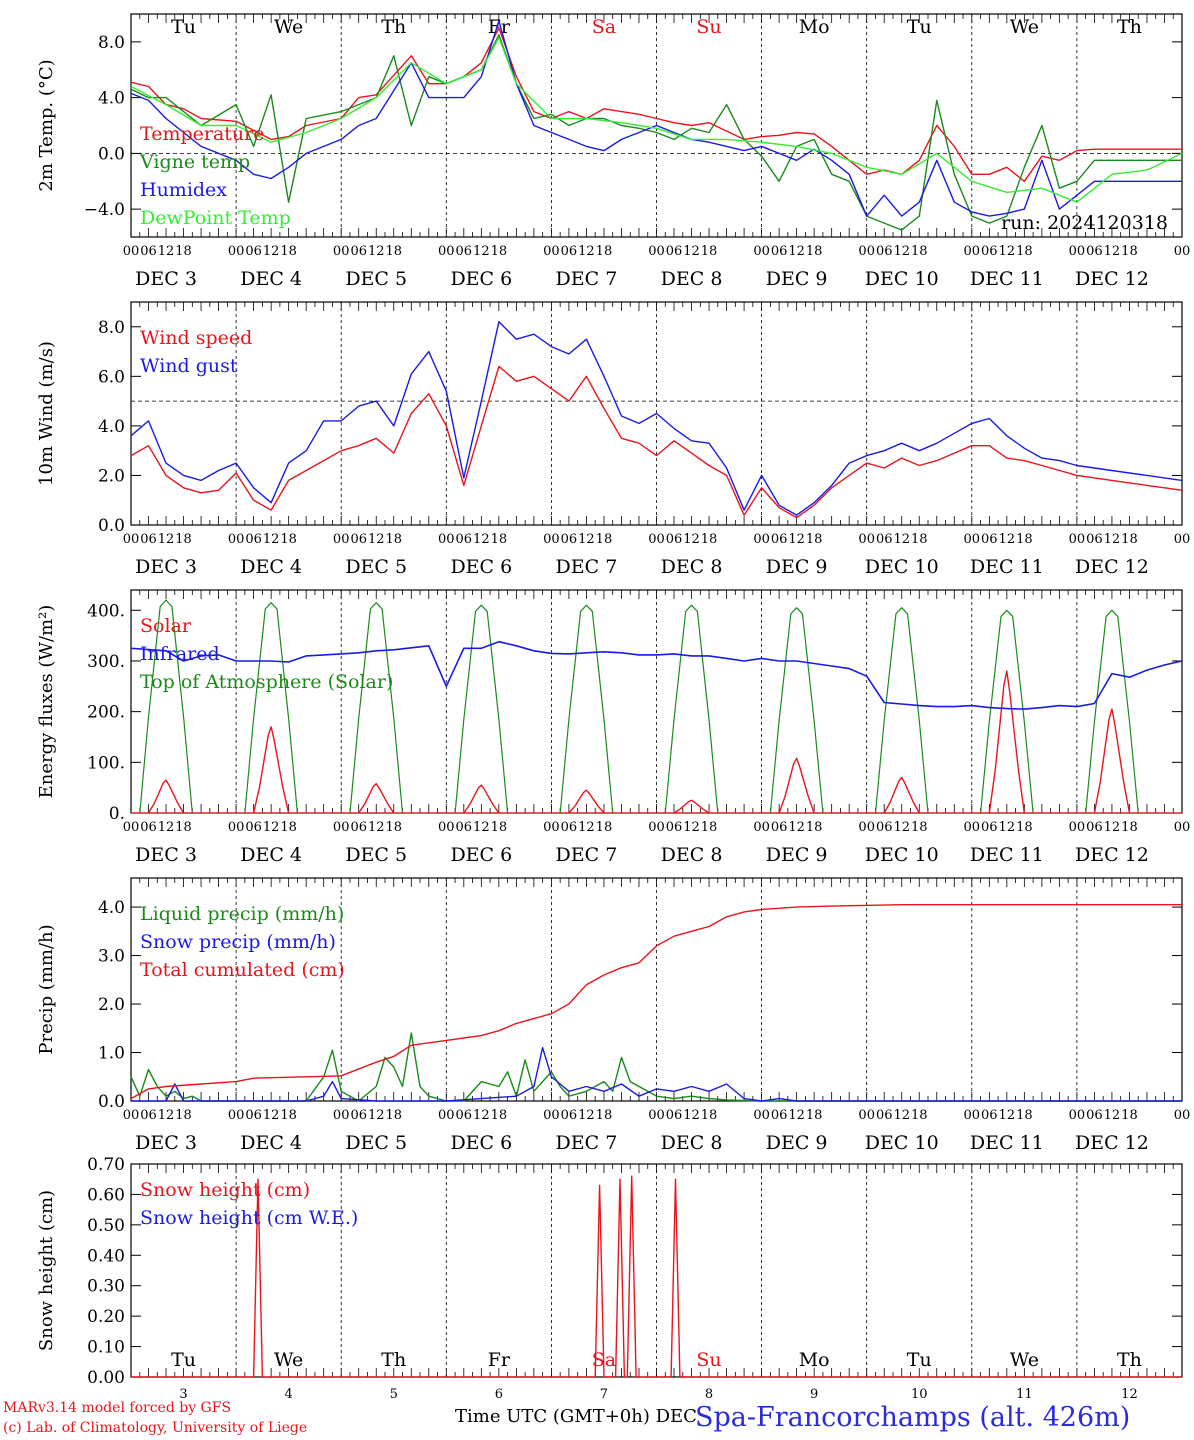  What do you see at coordinates (183, 1394) in the screenshot?
I see `day-number-label: 3` at bounding box center [183, 1394].